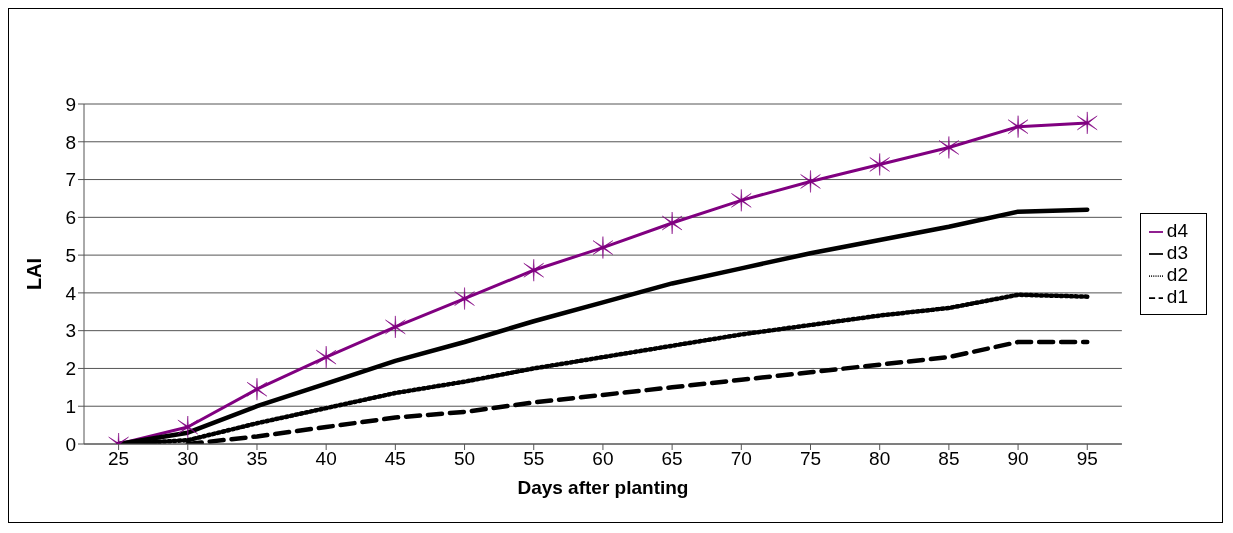  Describe the element at coordinates (34, 274) in the screenshot. I see `y-axis-title: LAI` at that location.